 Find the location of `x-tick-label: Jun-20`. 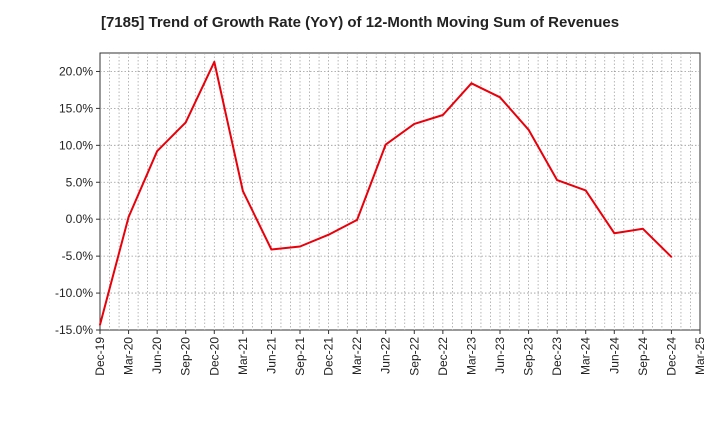

x-tick-label: Jun-20 is located at coordinates (157, 355).